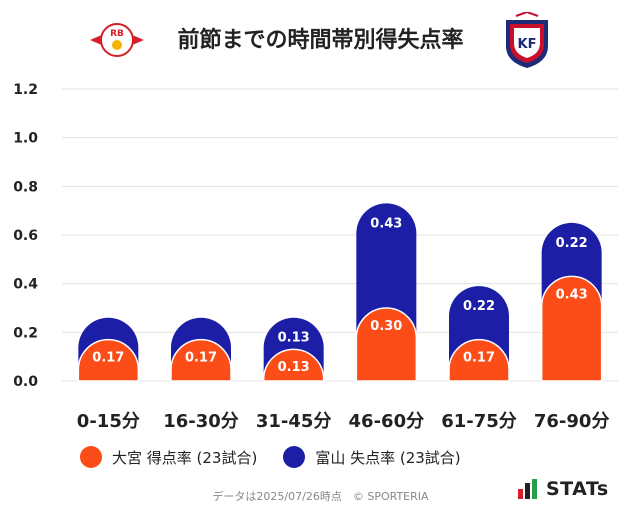  Describe the element at coordinates (25, 187) in the screenshot. I see `y-tick-label: 0.8` at that location.